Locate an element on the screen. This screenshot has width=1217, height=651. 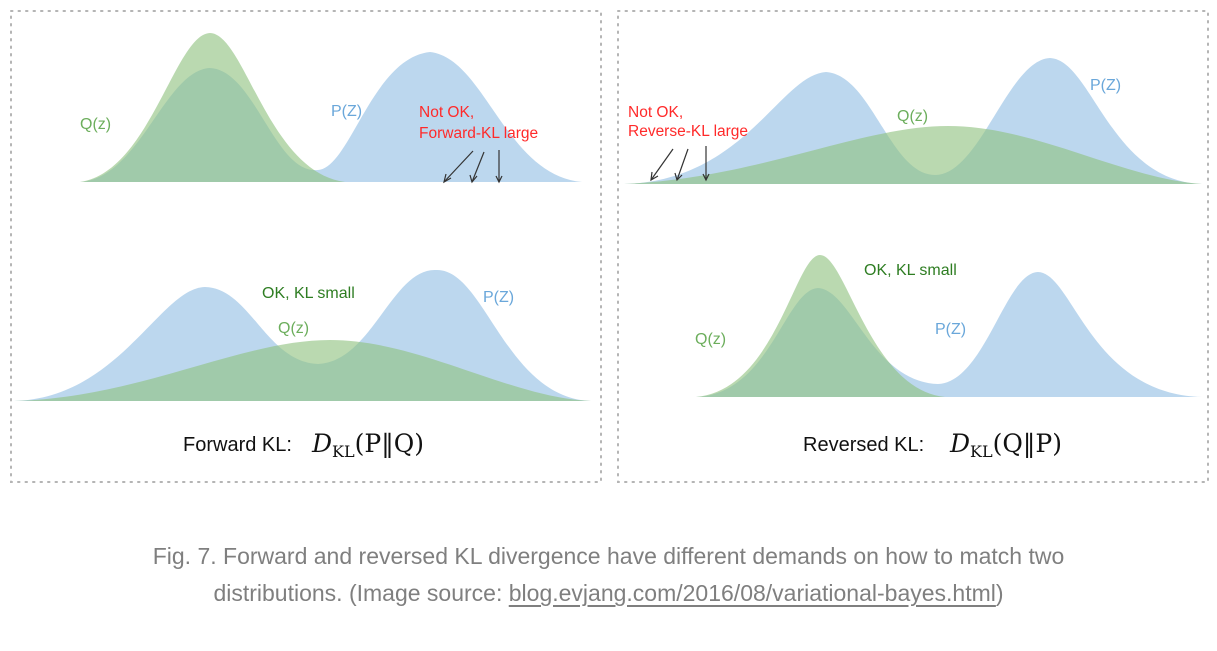
forward-formula: DKL(P‖Q) is located at coordinates (367, 445).